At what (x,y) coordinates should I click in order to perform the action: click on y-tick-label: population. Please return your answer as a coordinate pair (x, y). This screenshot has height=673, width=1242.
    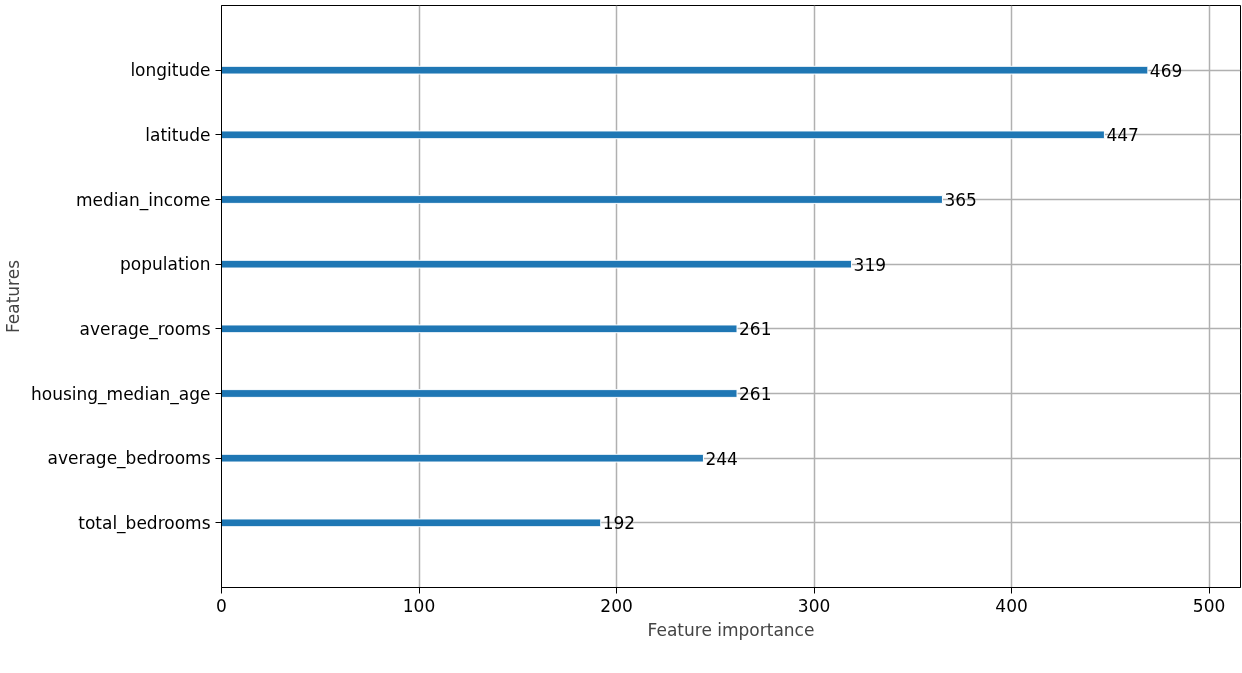
    Looking at the image, I should click on (165, 264).